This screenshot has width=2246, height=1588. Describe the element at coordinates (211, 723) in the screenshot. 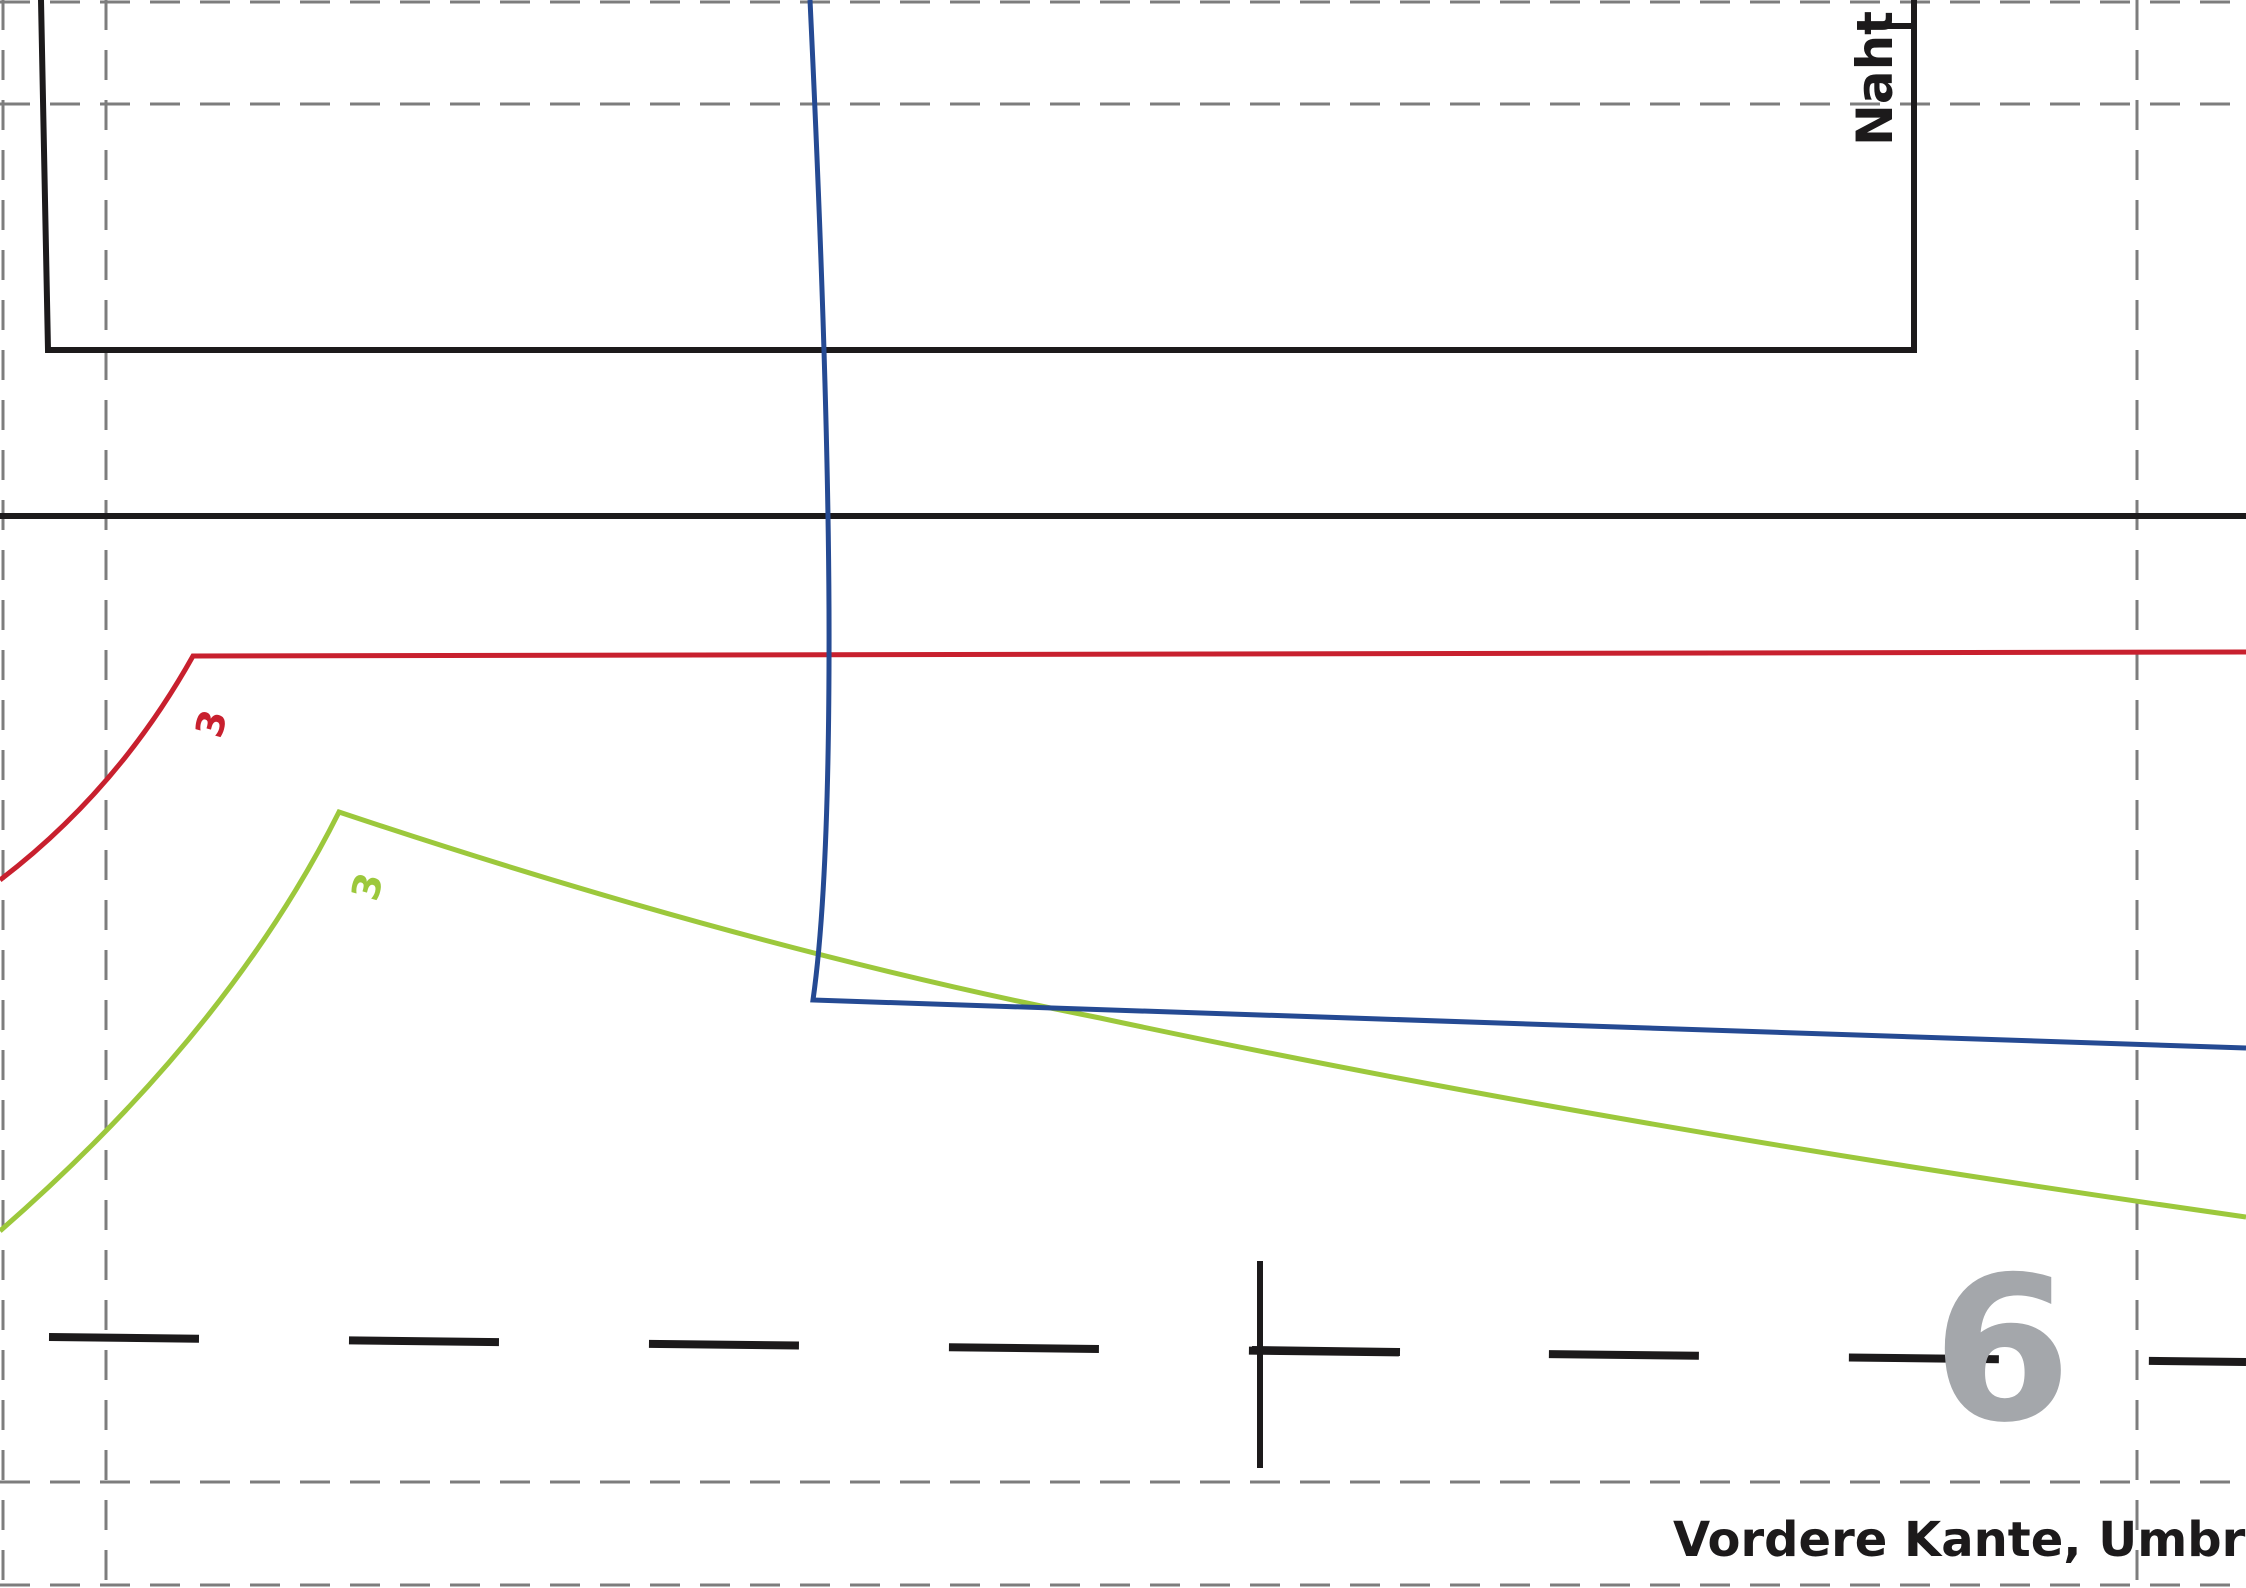

I see `notch-label-red: 3` at that location.